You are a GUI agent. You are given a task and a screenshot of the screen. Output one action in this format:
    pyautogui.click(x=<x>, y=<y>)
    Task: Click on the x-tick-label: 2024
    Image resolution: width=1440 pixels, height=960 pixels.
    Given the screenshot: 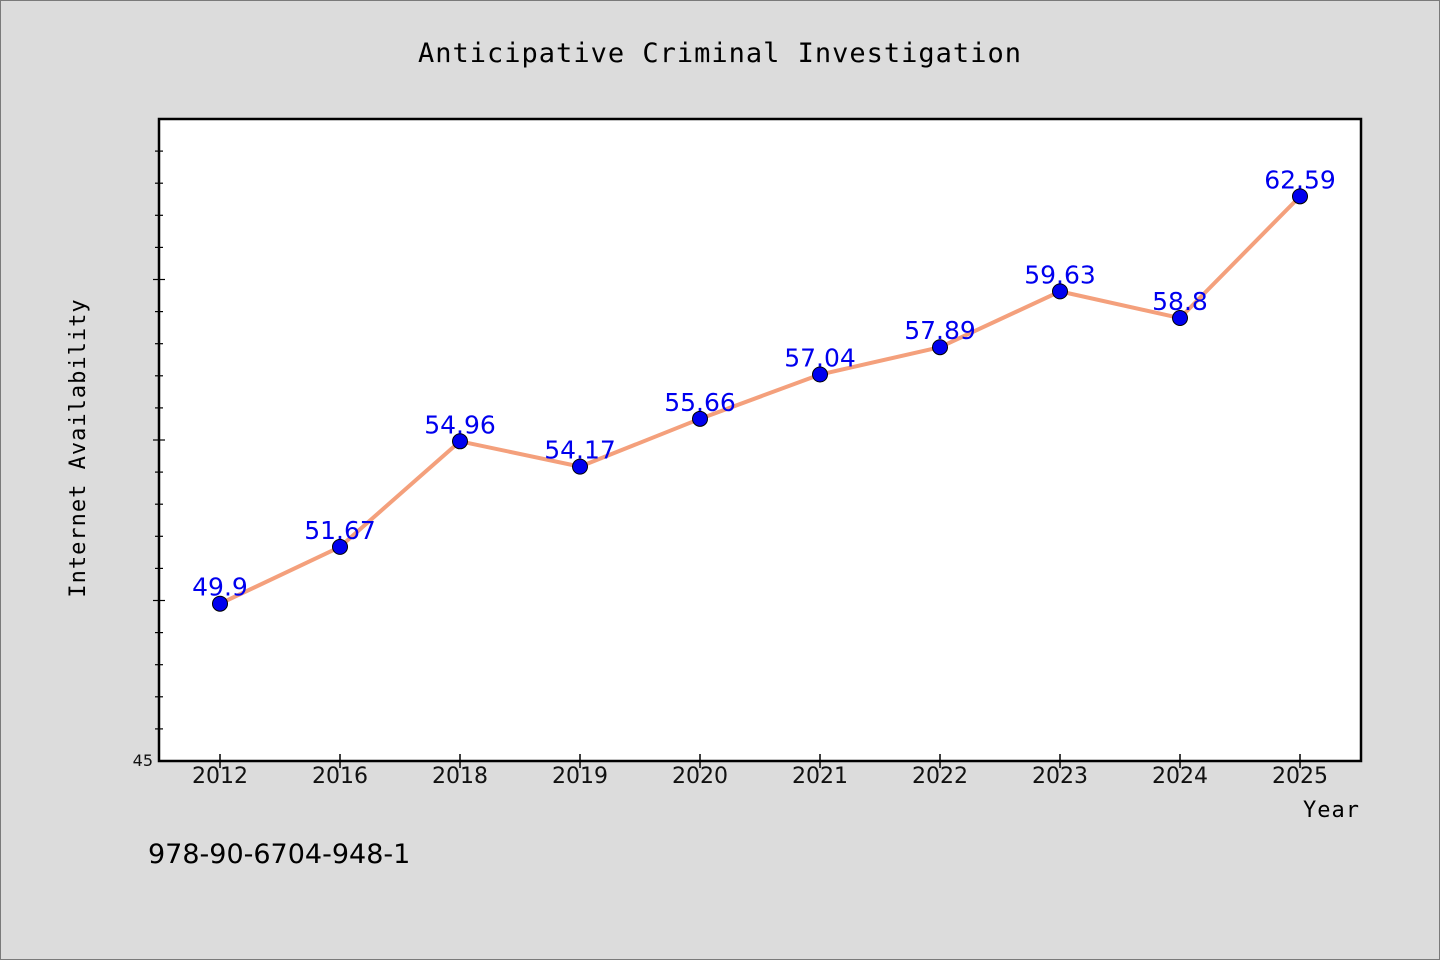 What is the action you would take?
    pyautogui.click(x=1180, y=776)
    